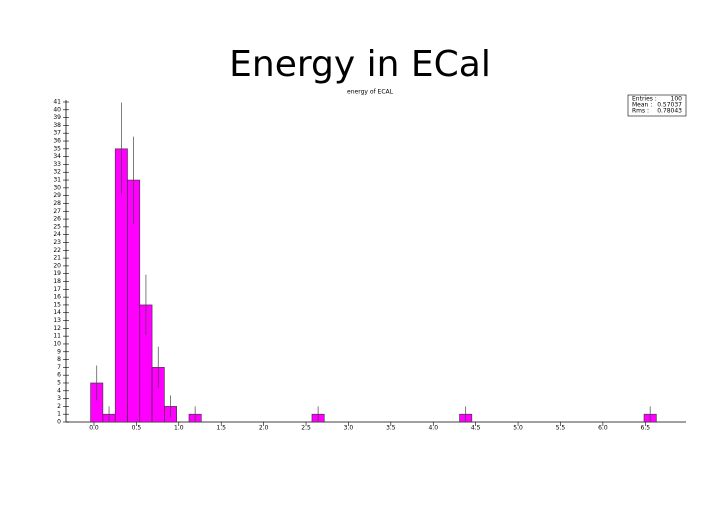 The height and width of the screenshot is (509, 720). What do you see at coordinates (433, 428) in the screenshot?
I see `x-tick-label: 4.0` at bounding box center [433, 428].